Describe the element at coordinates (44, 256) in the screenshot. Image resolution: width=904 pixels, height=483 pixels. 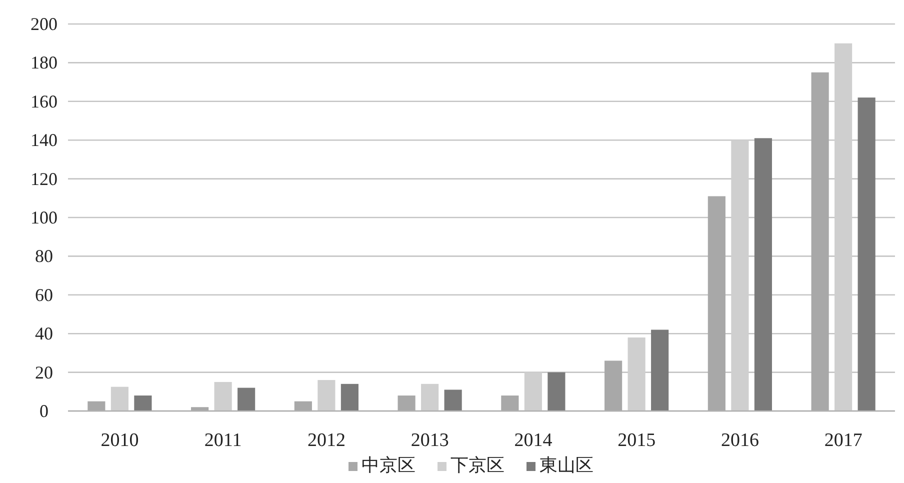
I see `y-tick-label: 80` at that location.